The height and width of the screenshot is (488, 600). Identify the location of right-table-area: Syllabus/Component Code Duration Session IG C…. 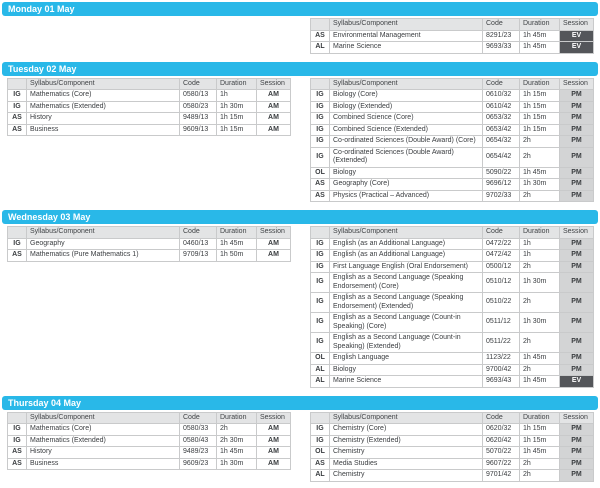
(452, 446).